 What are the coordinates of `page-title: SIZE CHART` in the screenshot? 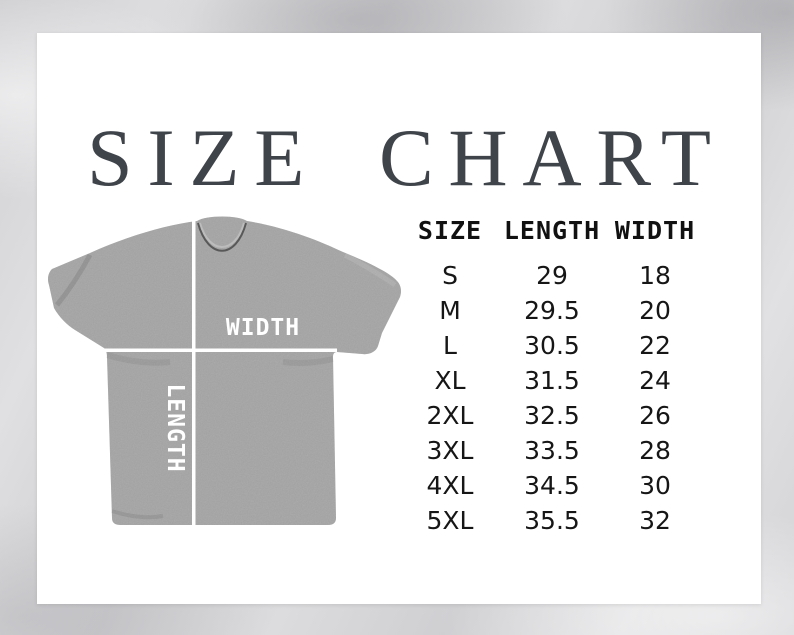 It's located at (406, 157).